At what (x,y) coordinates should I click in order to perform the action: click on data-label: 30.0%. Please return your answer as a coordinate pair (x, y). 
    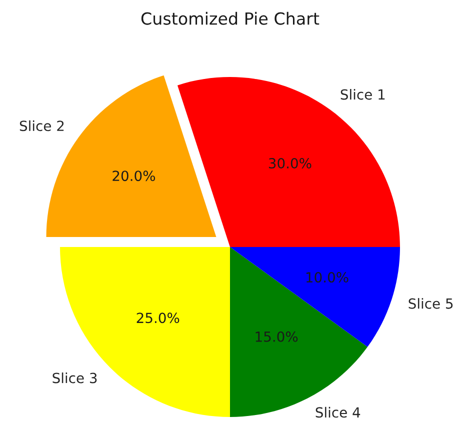
    Looking at the image, I should click on (290, 163).